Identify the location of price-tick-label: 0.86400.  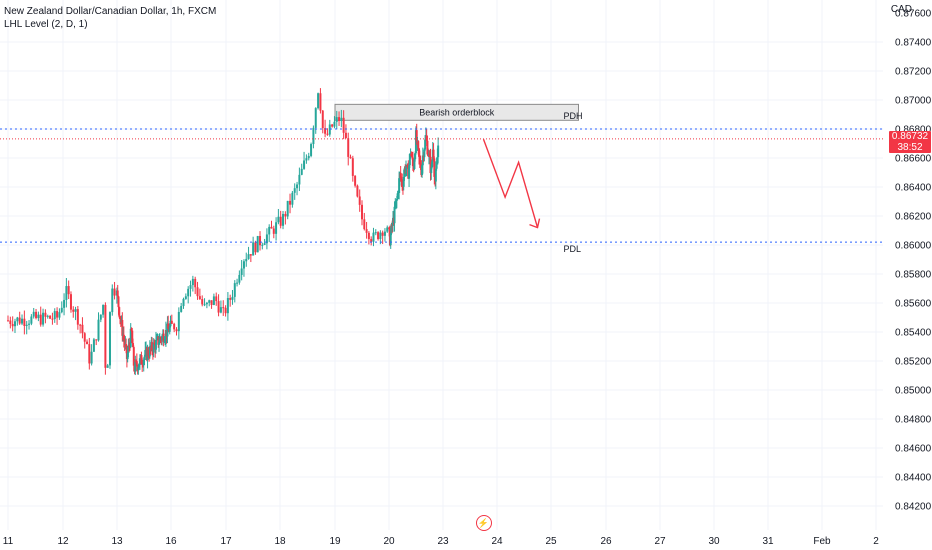
(913, 188).